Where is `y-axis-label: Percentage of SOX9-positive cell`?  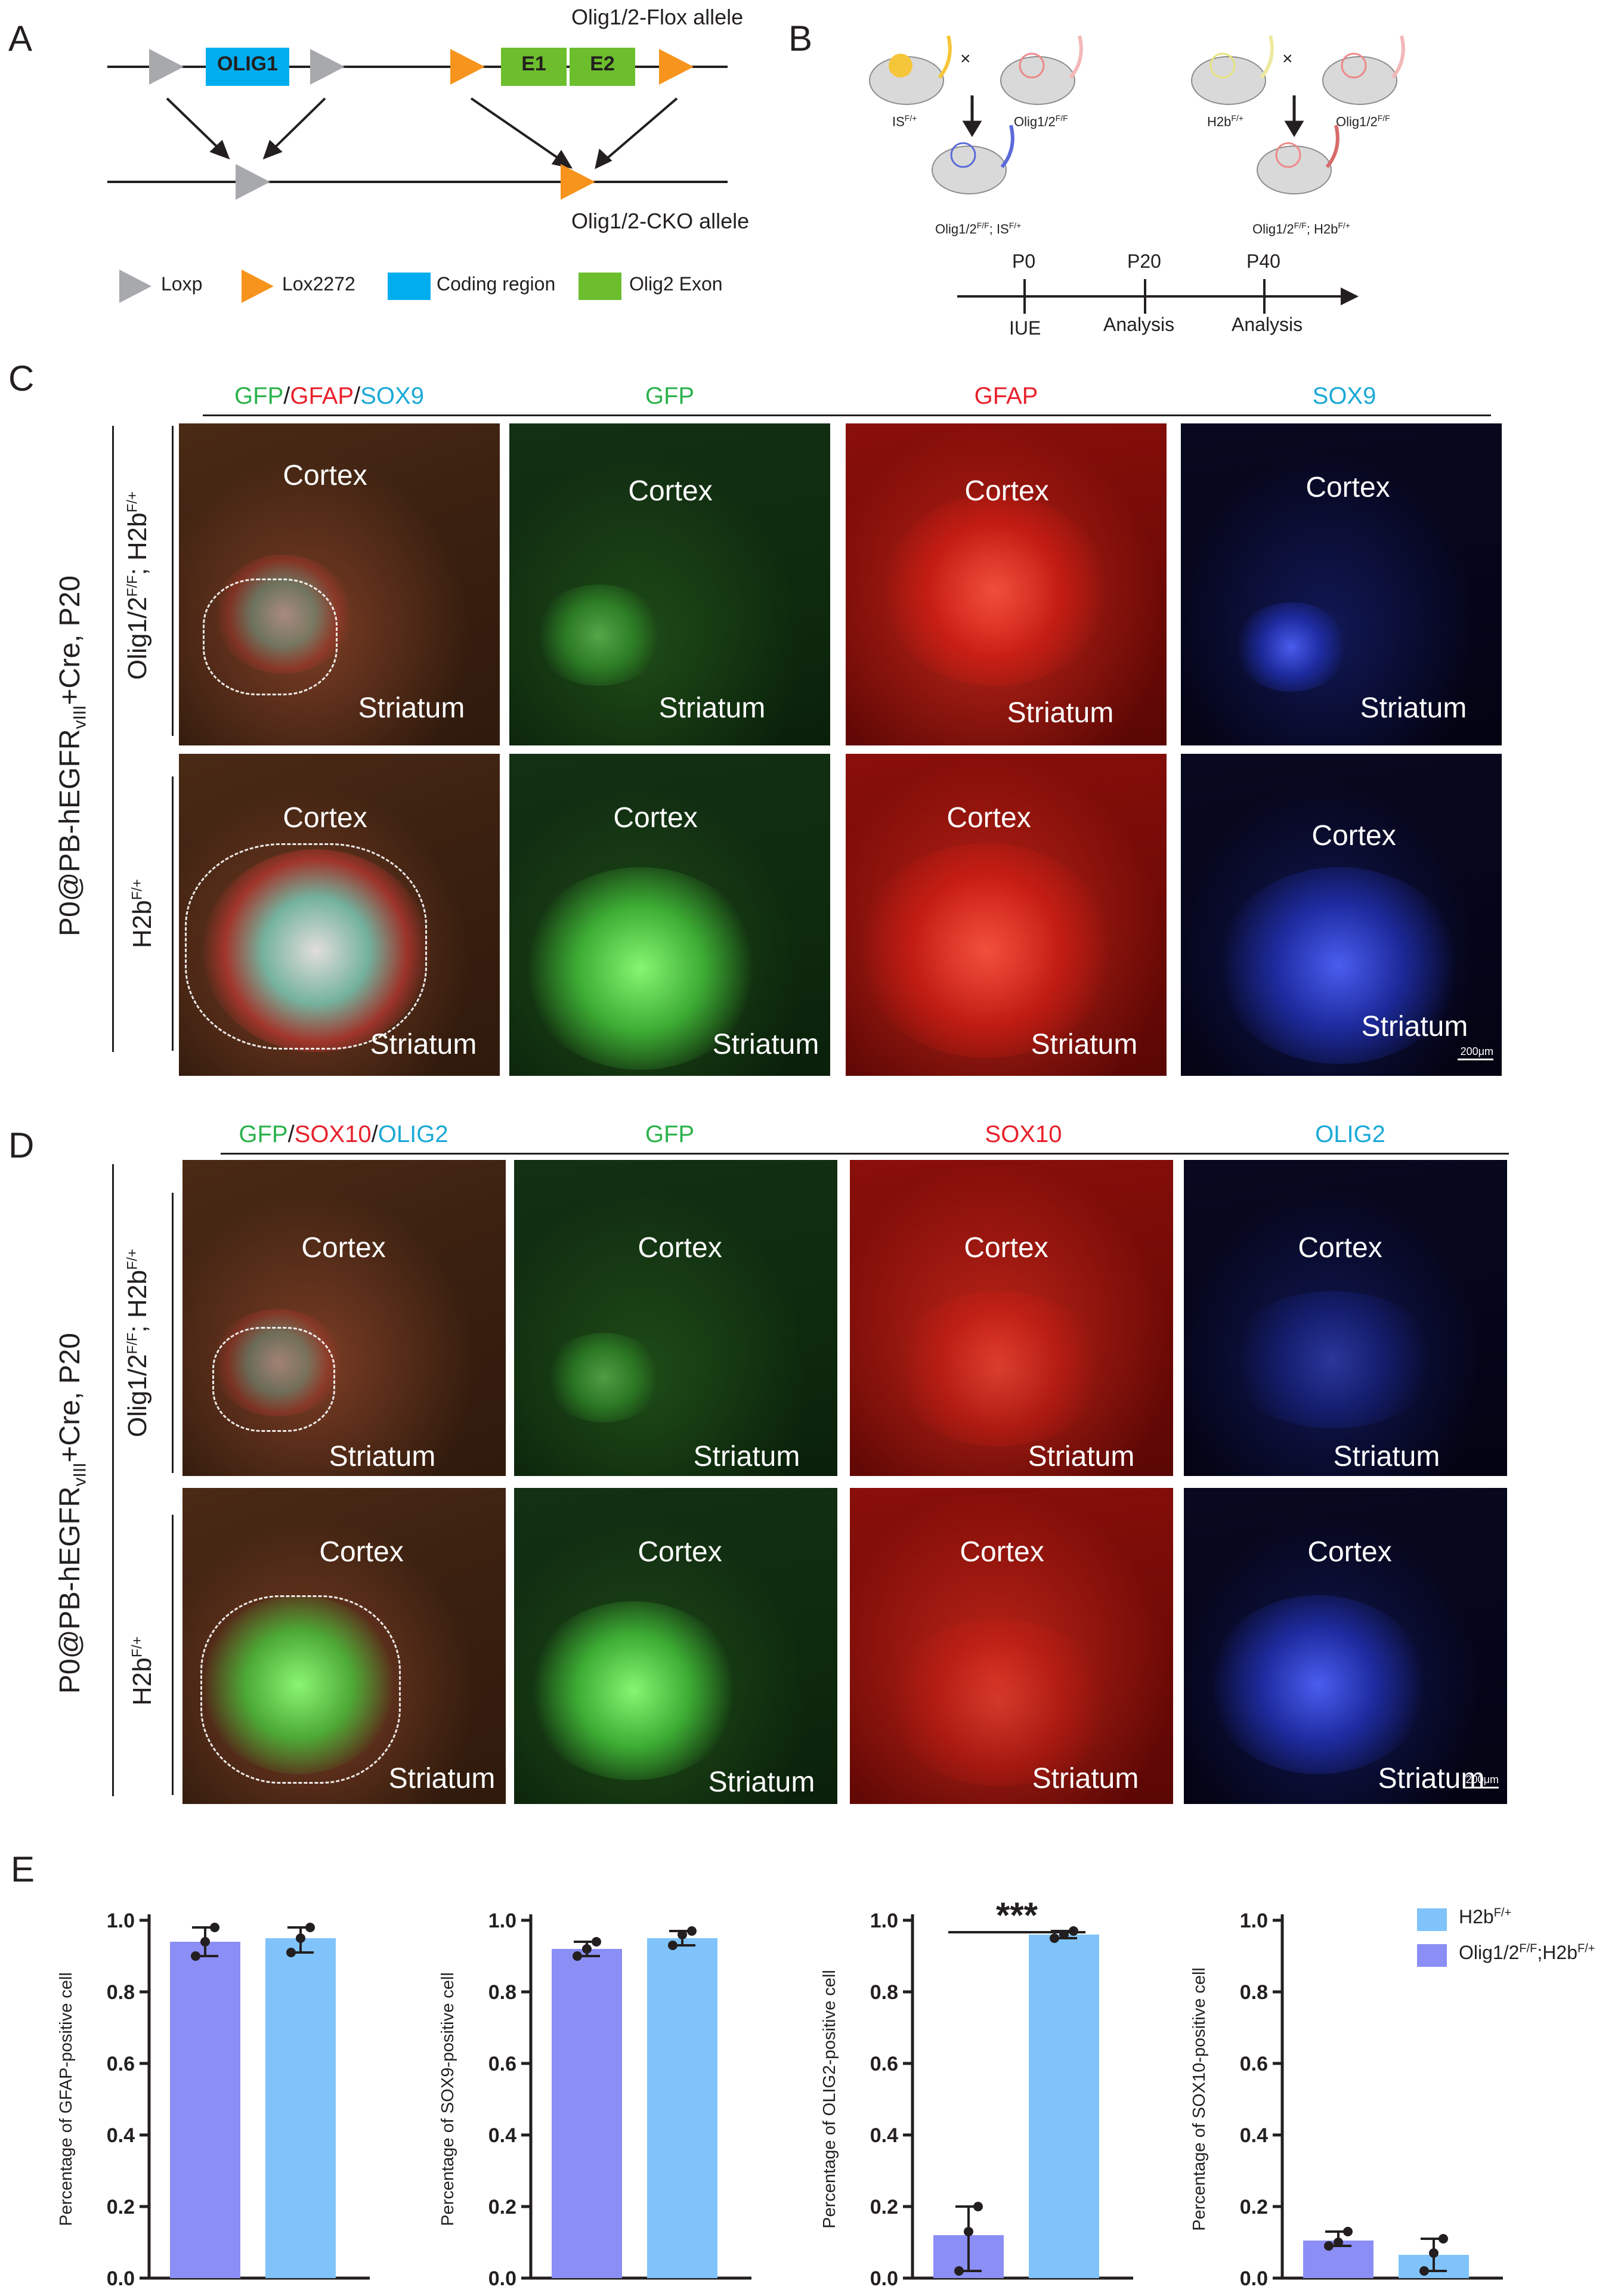 y-axis-label: Percentage of SOX9-positive cell is located at coordinates (447, 2099).